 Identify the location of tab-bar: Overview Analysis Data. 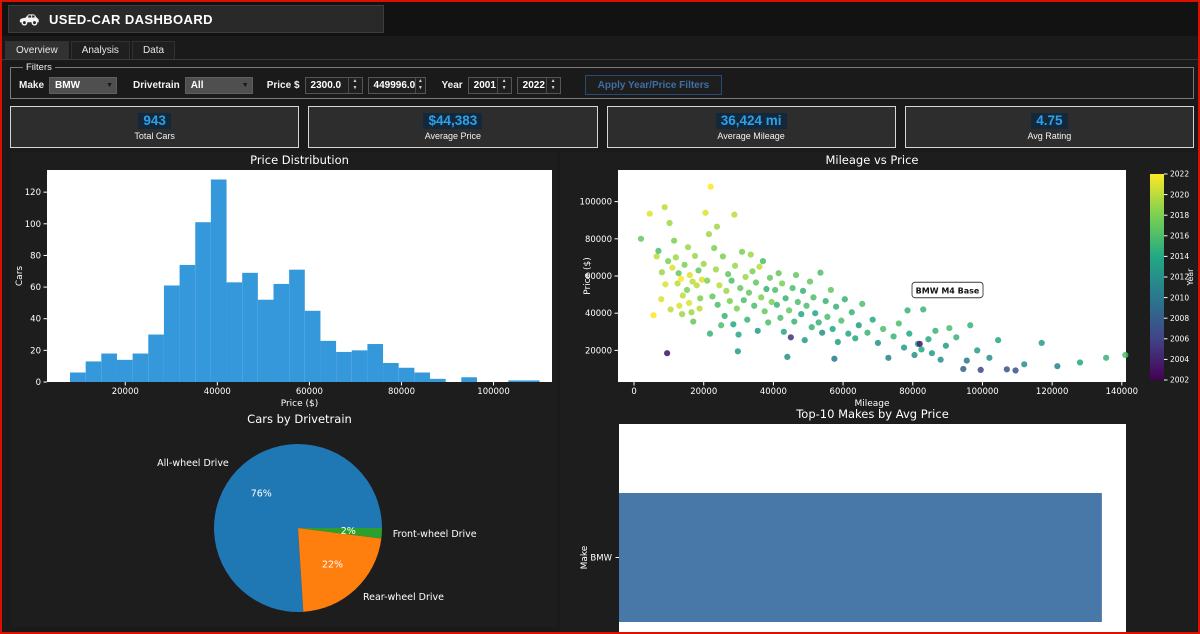
(90, 50).